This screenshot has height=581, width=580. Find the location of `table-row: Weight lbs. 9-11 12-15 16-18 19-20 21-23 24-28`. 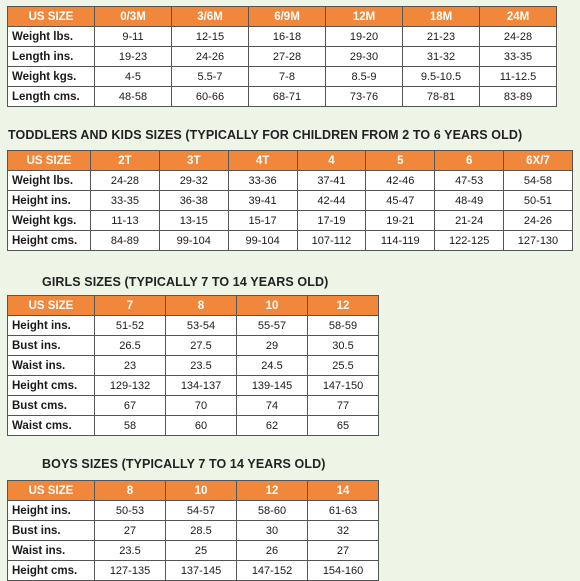

table-row: Weight lbs. 9-11 12-15 16-18 19-20 21-23 24-28 is located at coordinates (282, 36).